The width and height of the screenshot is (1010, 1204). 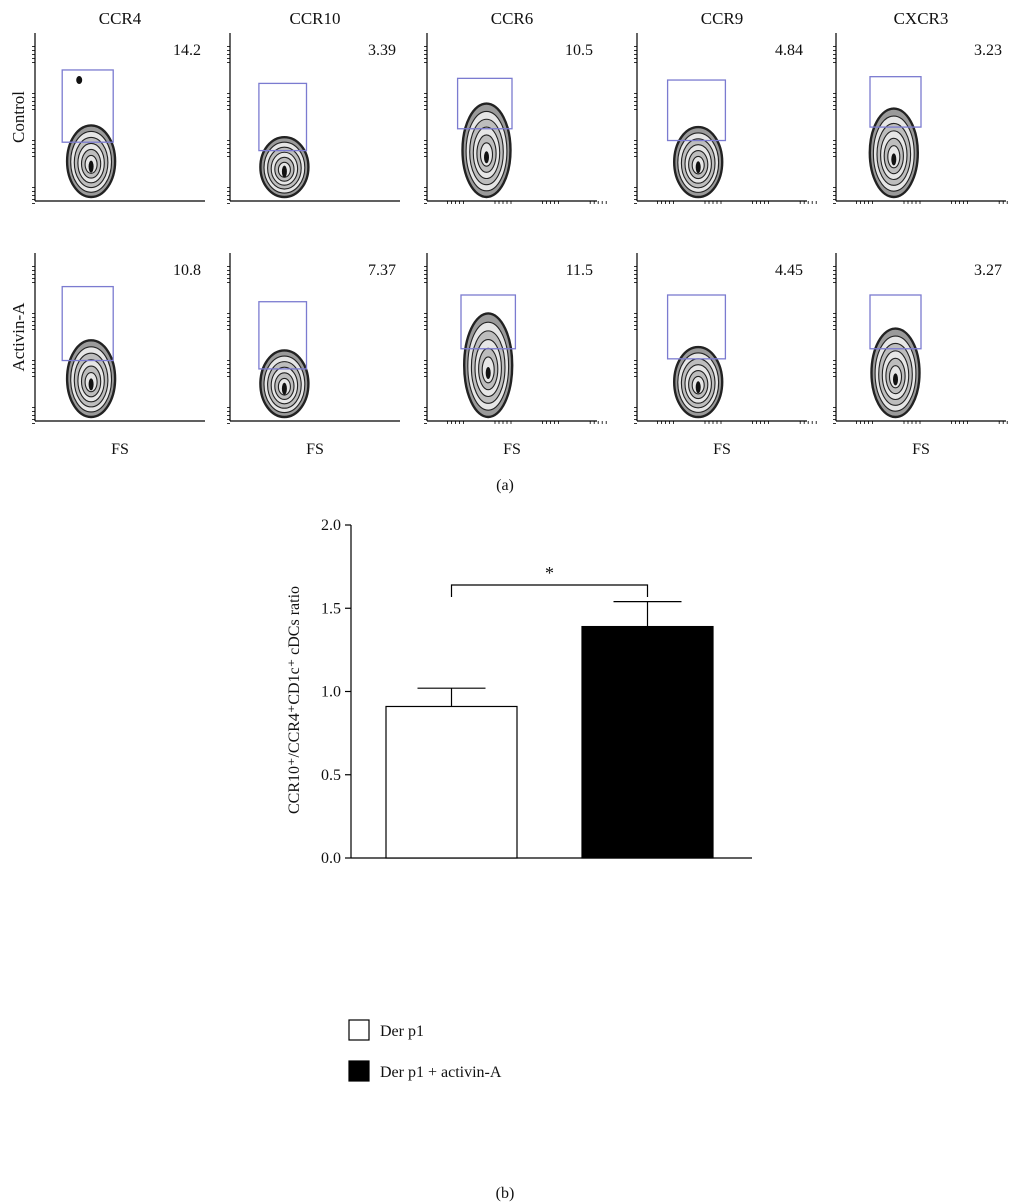 What do you see at coordinates (515, 118) in the screenshot?
I see `plot-control-ccr6: 10.5` at bounding box center [515, 118].